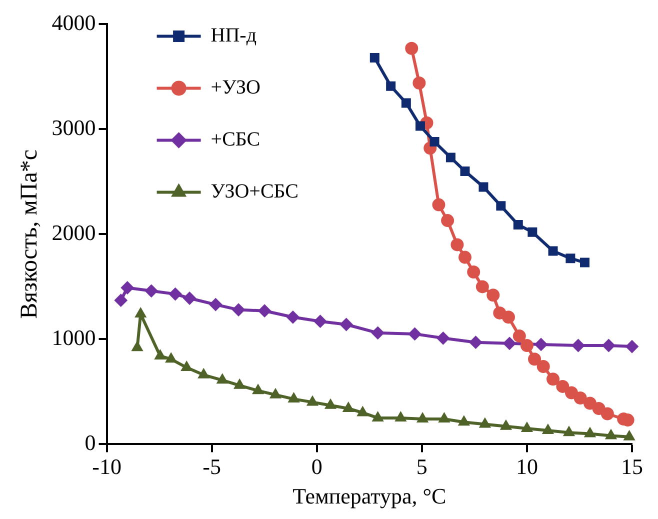 The width and height of the screenshot is (658, 519). What do you see at coordinates (369, 496) in the screenshot?
I see `x-axis-title: Температура, °C` at bounding box center [369, 496].